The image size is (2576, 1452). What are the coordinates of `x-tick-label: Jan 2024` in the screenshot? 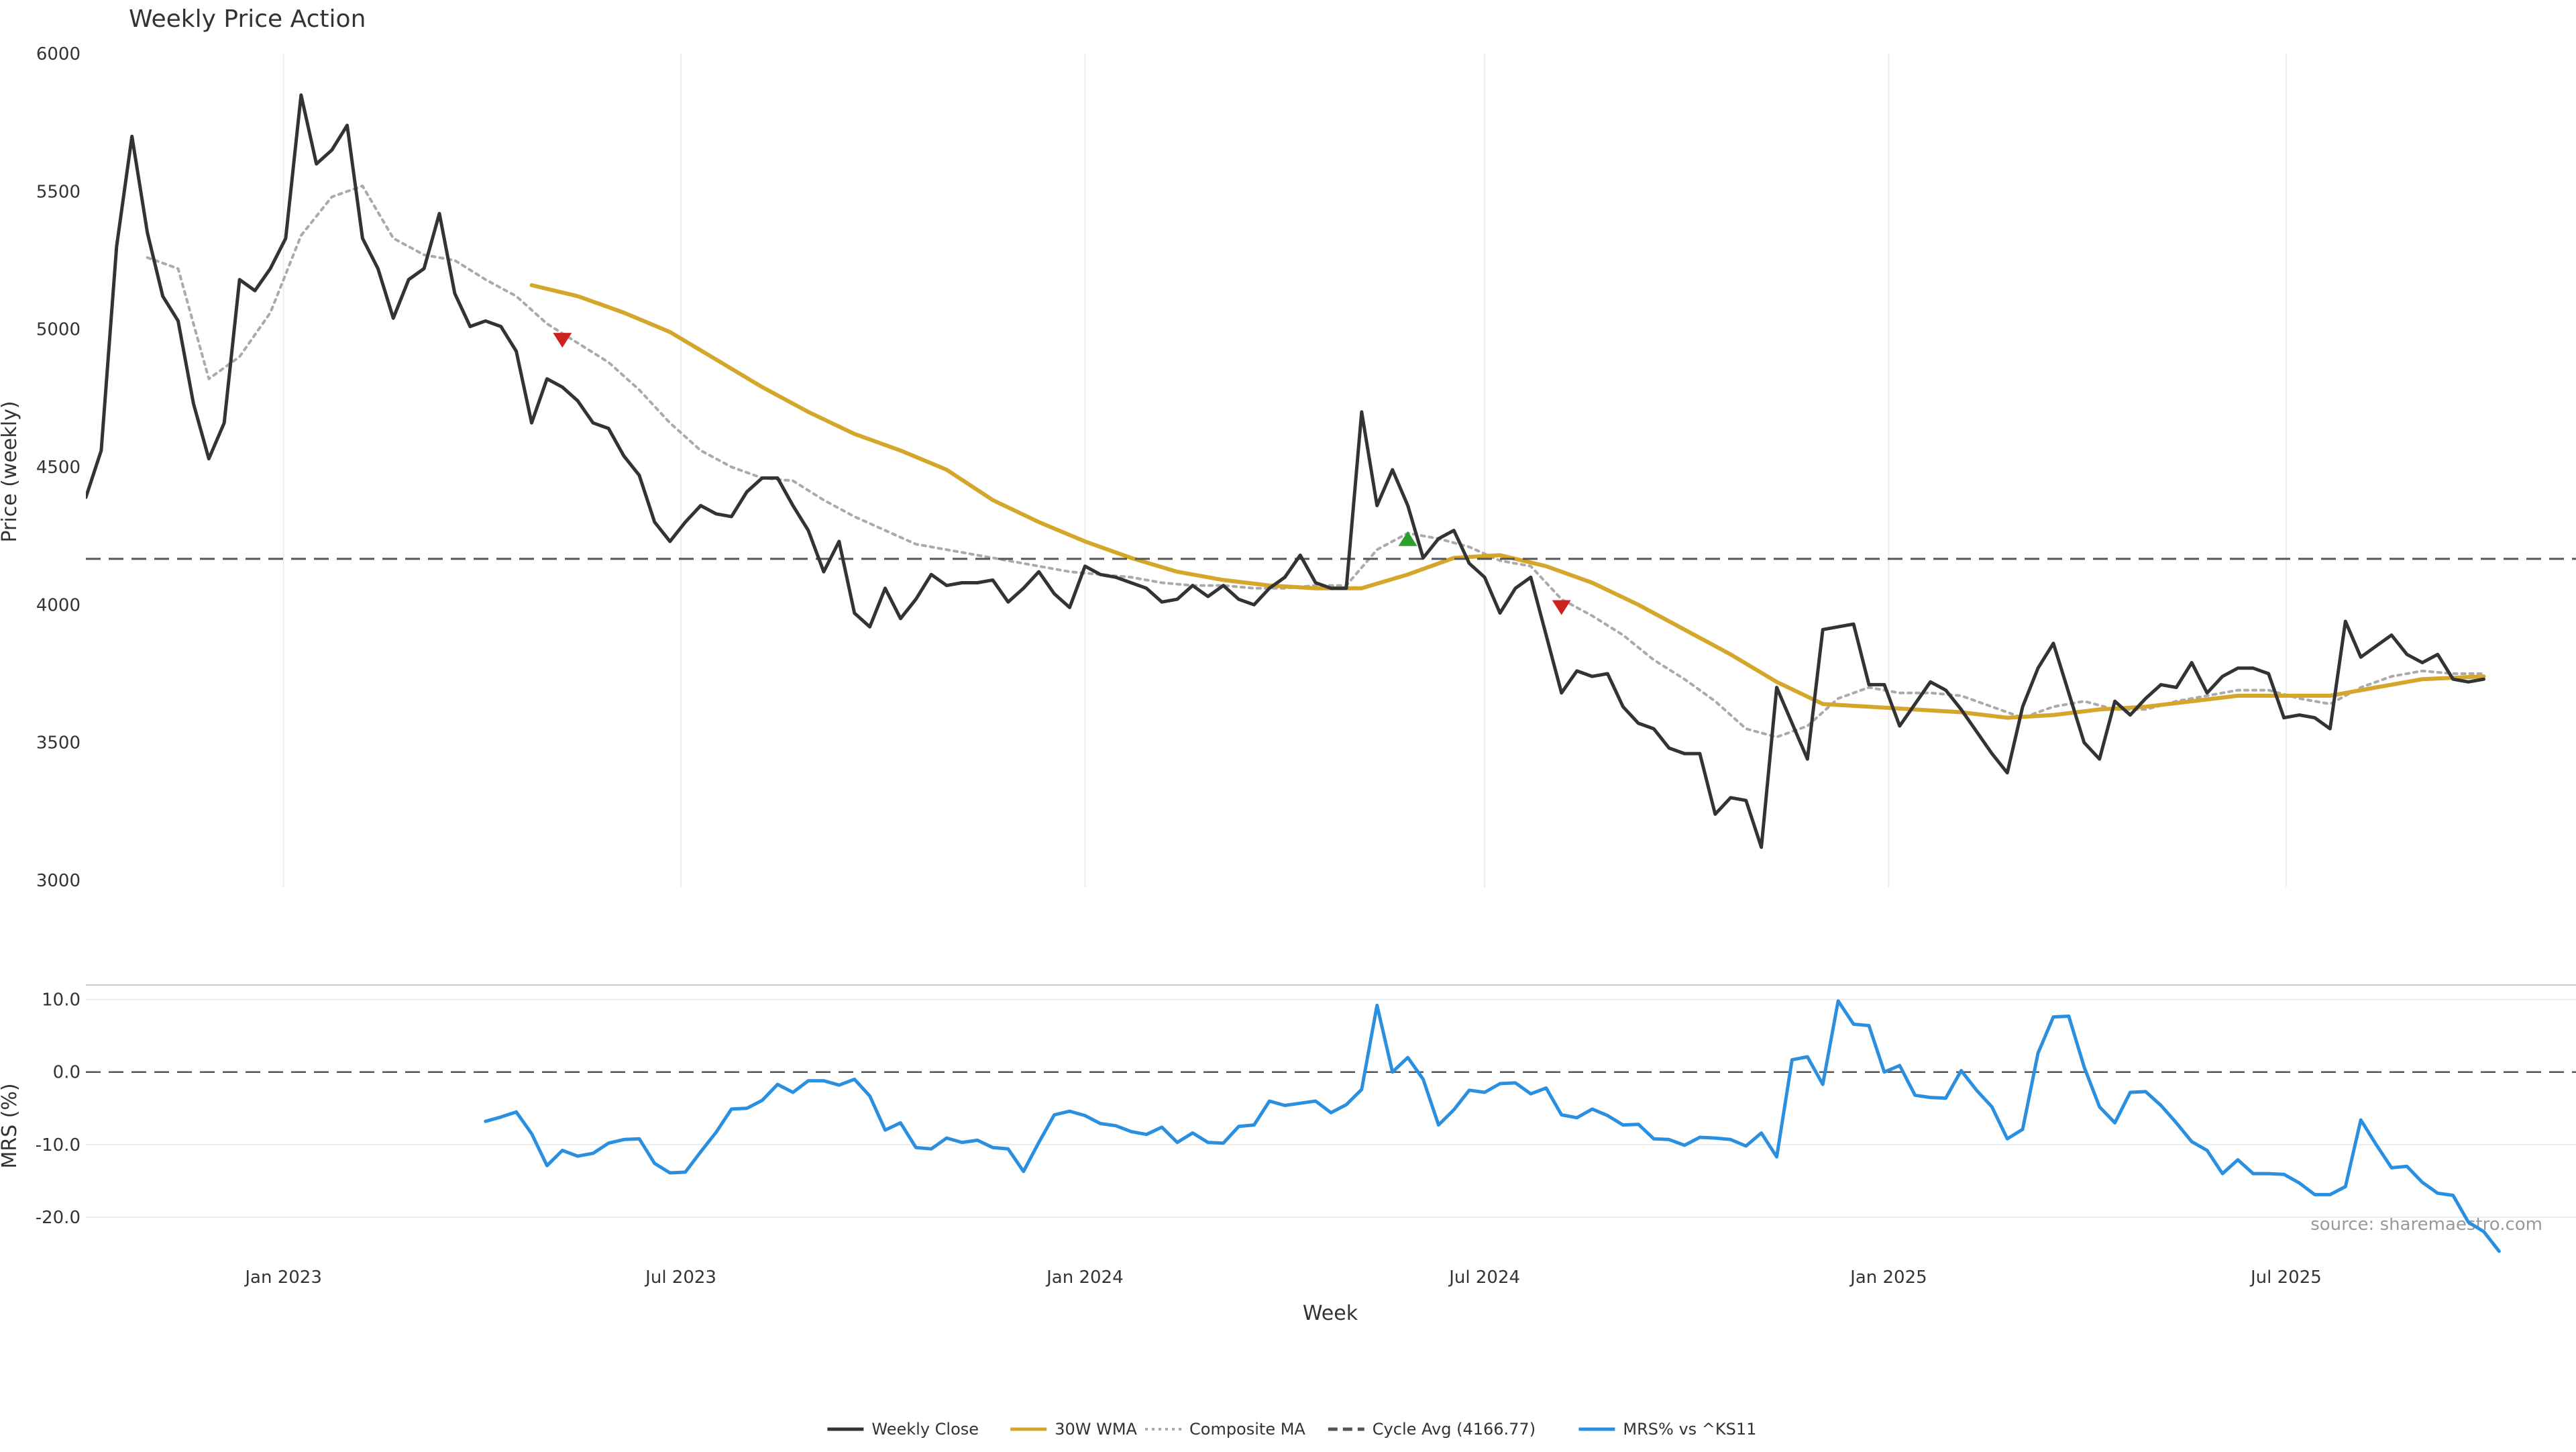 It's located at (1084, 1277).